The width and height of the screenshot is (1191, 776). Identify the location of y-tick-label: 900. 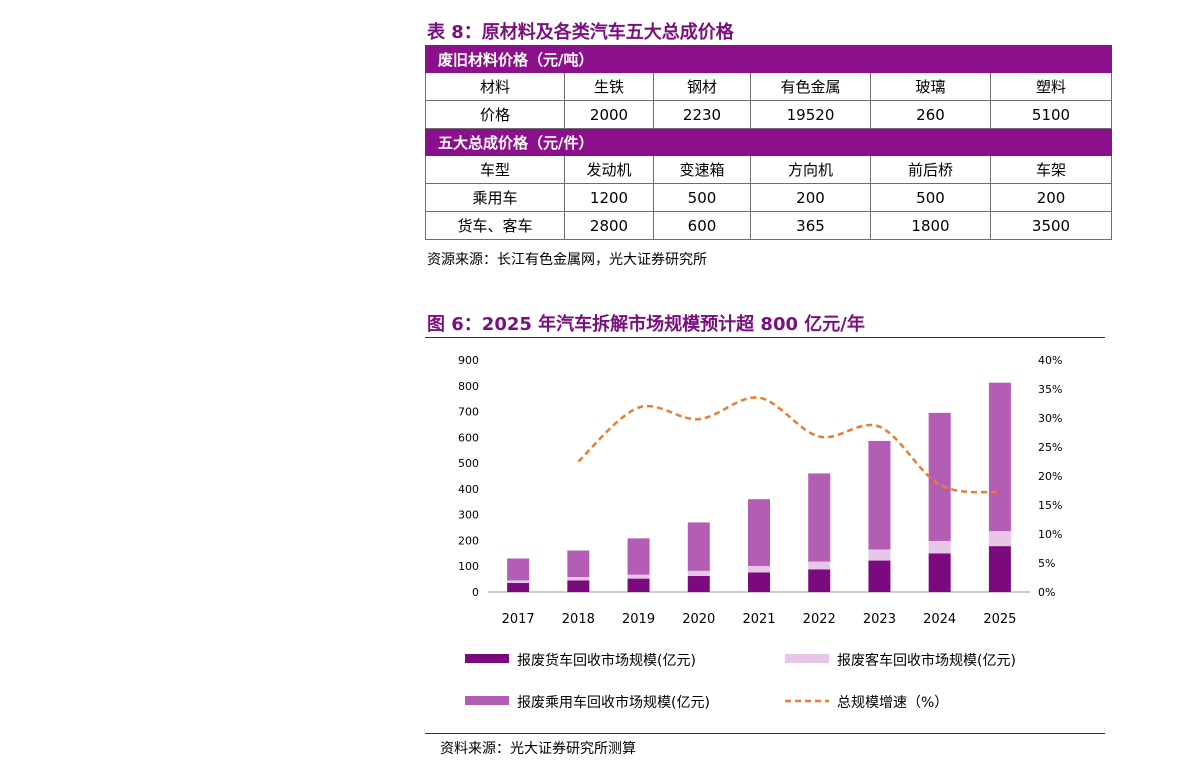
(468, 360).